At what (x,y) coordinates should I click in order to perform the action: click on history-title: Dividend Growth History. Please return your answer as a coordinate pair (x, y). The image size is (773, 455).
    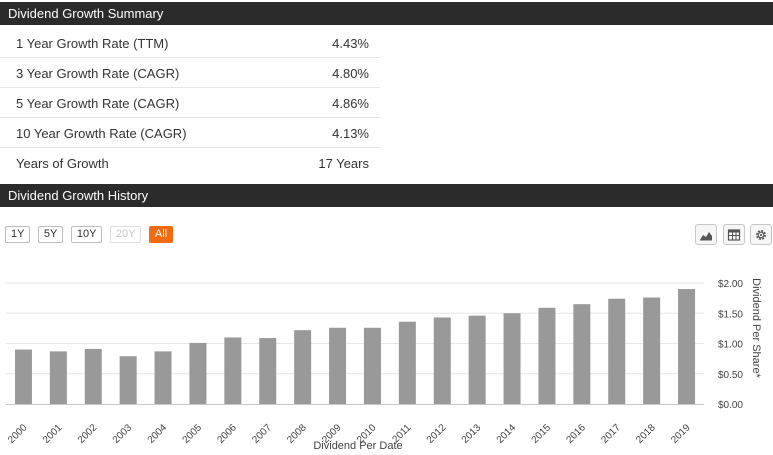
    Looking at the image, I should click on (78, 195).